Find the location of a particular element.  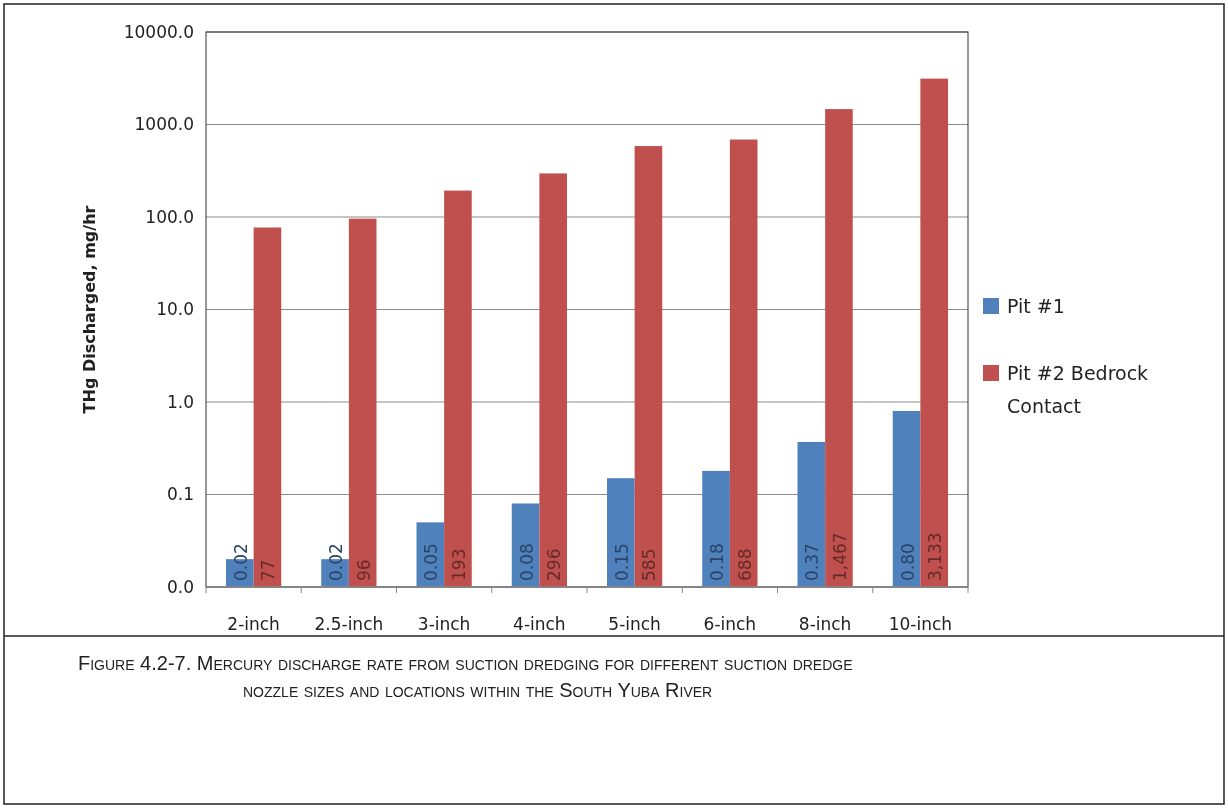

data-label: 0.18 is located at coordinates (717, 562).